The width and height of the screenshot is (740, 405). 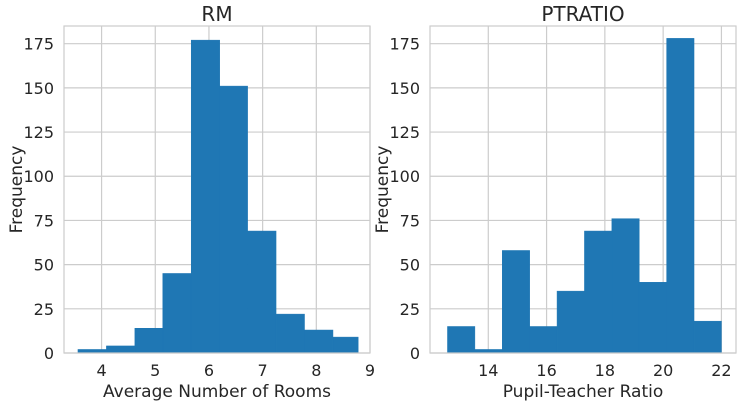 What do you see at coordinates (663, 370) in the screenshot?
I see `x-tick-label: 20` at bounding box center [663, 370].